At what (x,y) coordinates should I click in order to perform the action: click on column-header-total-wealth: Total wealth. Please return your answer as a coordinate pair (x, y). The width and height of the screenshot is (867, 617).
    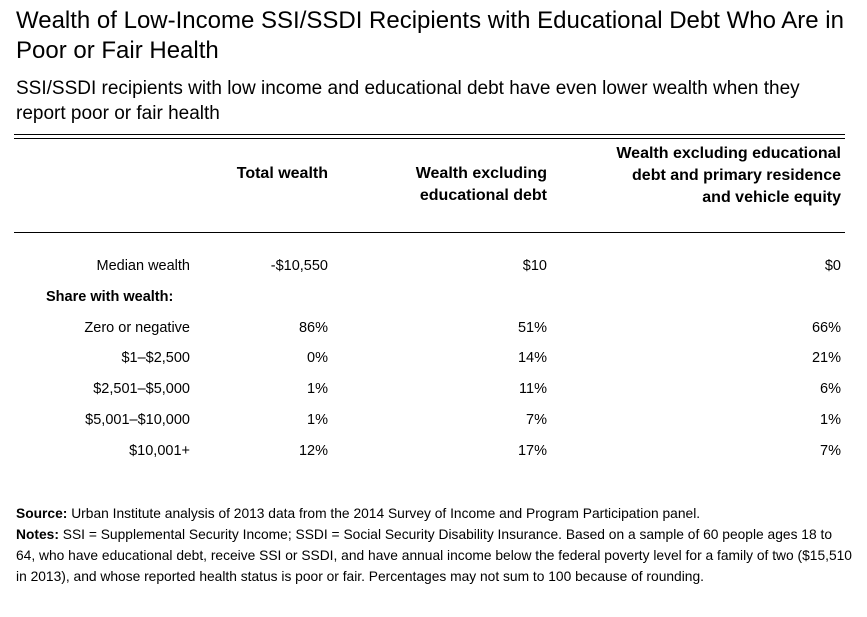
    Looking at the image, I should click on (282, 173).